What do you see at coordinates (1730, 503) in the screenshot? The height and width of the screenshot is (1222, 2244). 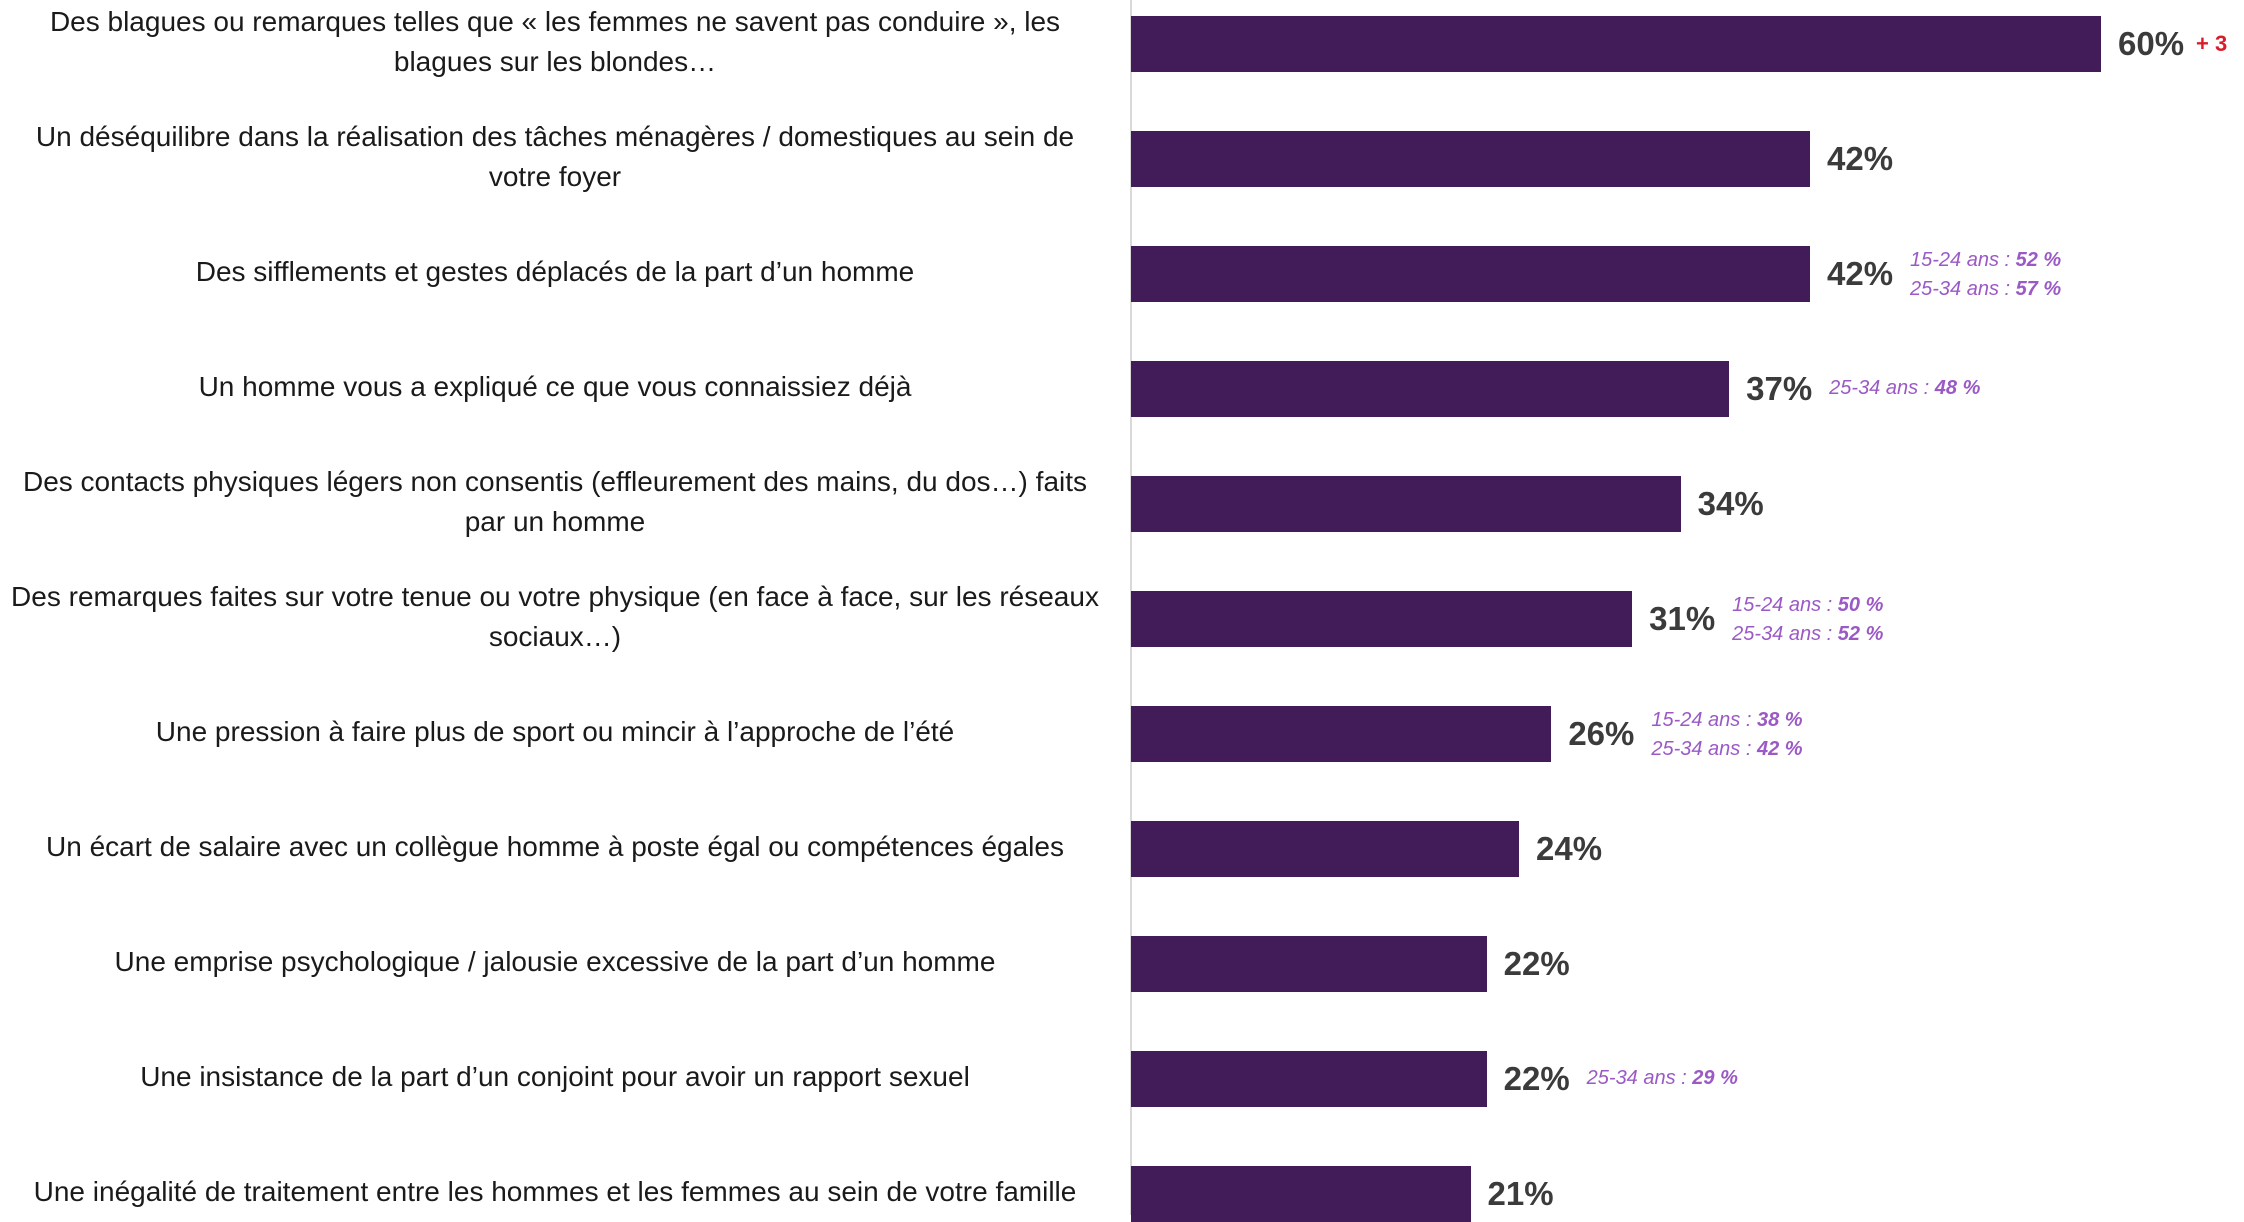 I see `data-label: 34%` at bounding box center [1730, 503].